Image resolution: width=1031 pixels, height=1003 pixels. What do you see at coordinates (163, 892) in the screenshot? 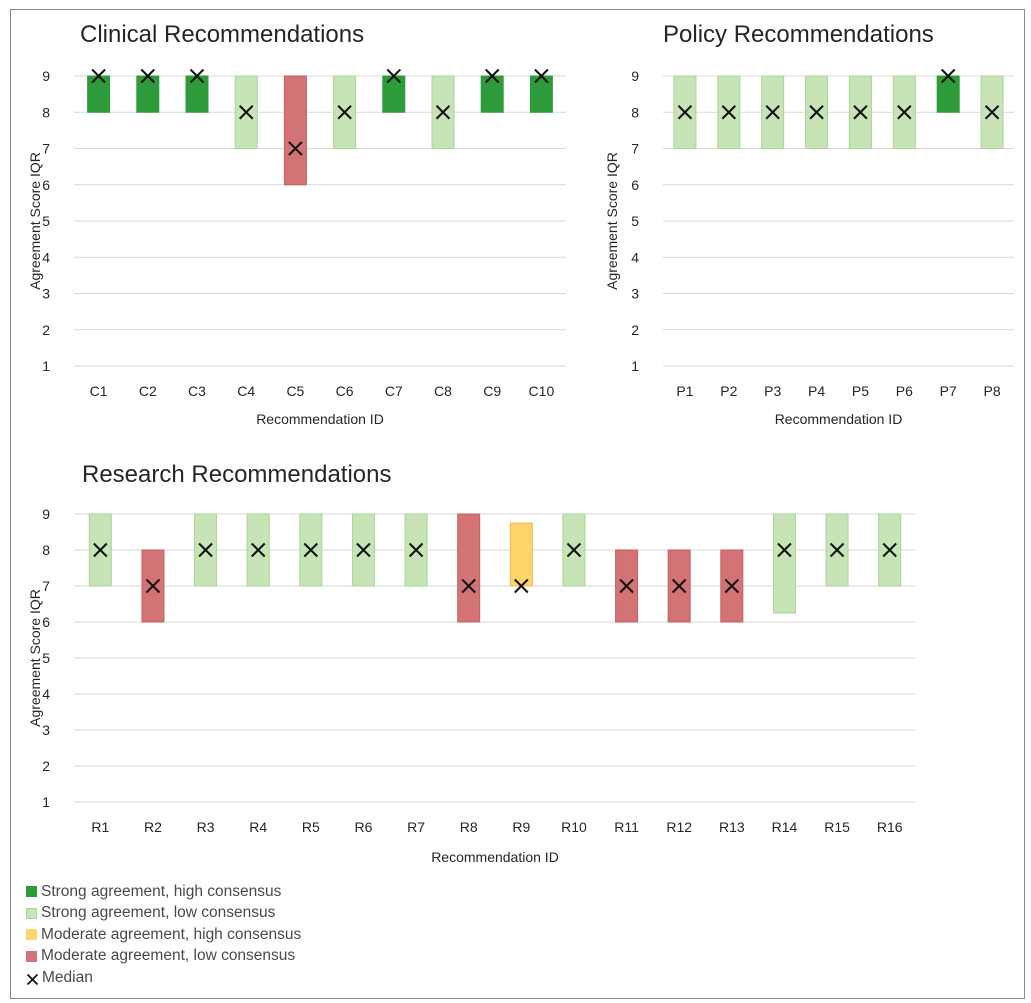
I see `legend-item-strong-high: Strong agreement, high consensus` at bounding box center [163, 892].